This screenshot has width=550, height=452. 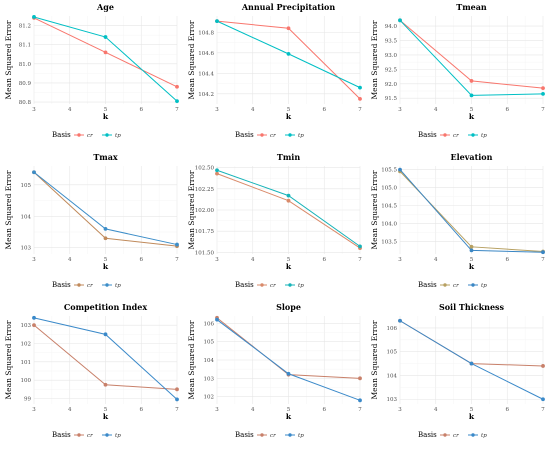 What do you see at coordinates (471, 7) in the screenshot?
I see `chart-title: Tmean` at bounding box center [471, 7].